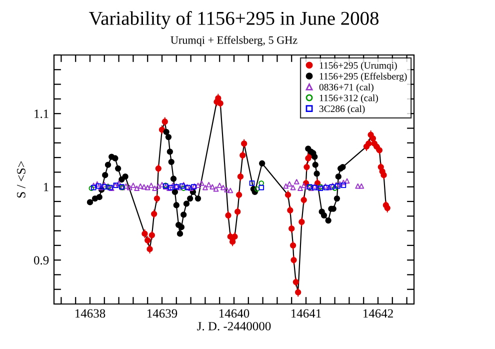 The height and width of the screenshot is (349, 495). Describe the element at coordinates (358, 66) in the screenshot. I see `legend-label: 1156+295 (Urumqi)` at that location.